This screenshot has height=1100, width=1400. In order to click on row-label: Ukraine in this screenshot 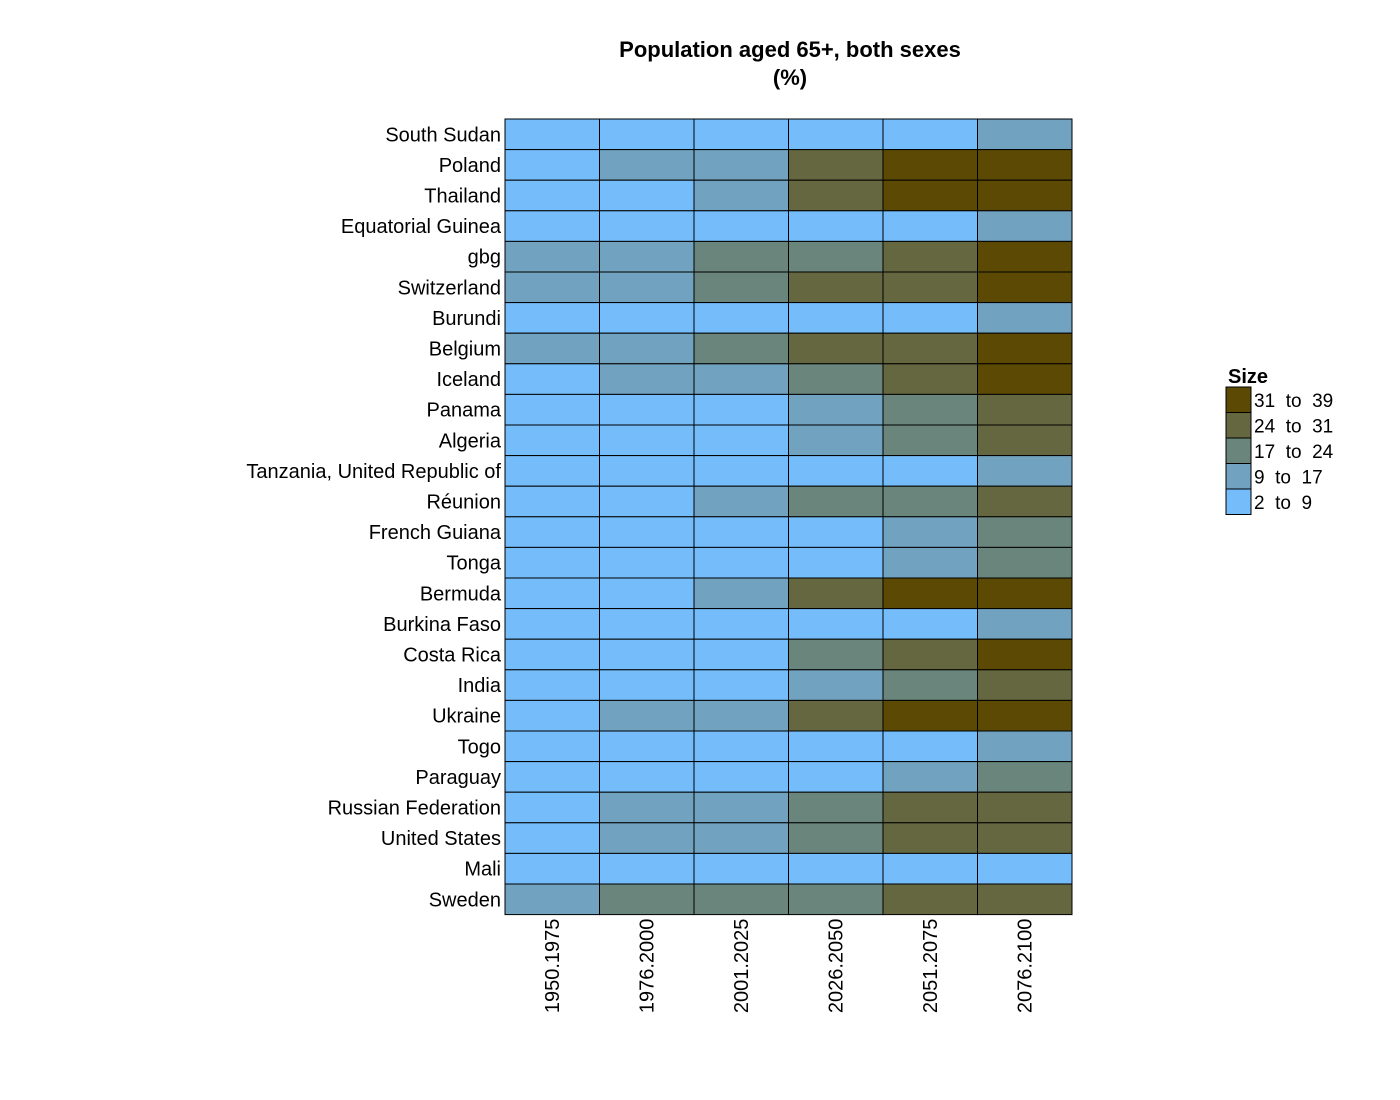, I will do `click(466, 717)`.